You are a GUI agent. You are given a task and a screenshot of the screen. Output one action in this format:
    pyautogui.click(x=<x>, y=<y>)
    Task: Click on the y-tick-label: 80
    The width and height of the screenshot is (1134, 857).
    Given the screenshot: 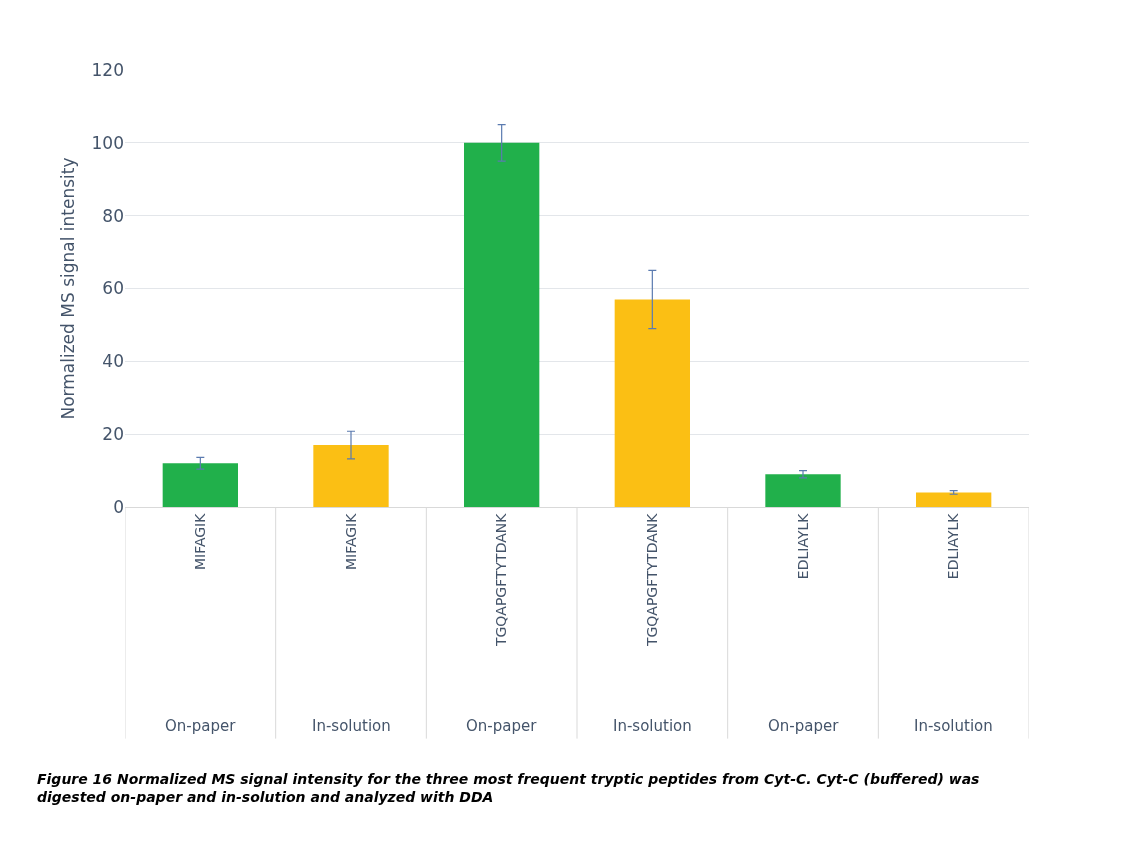 What is the action you would take?
    pyautogui.click(x=113, y=215)
    